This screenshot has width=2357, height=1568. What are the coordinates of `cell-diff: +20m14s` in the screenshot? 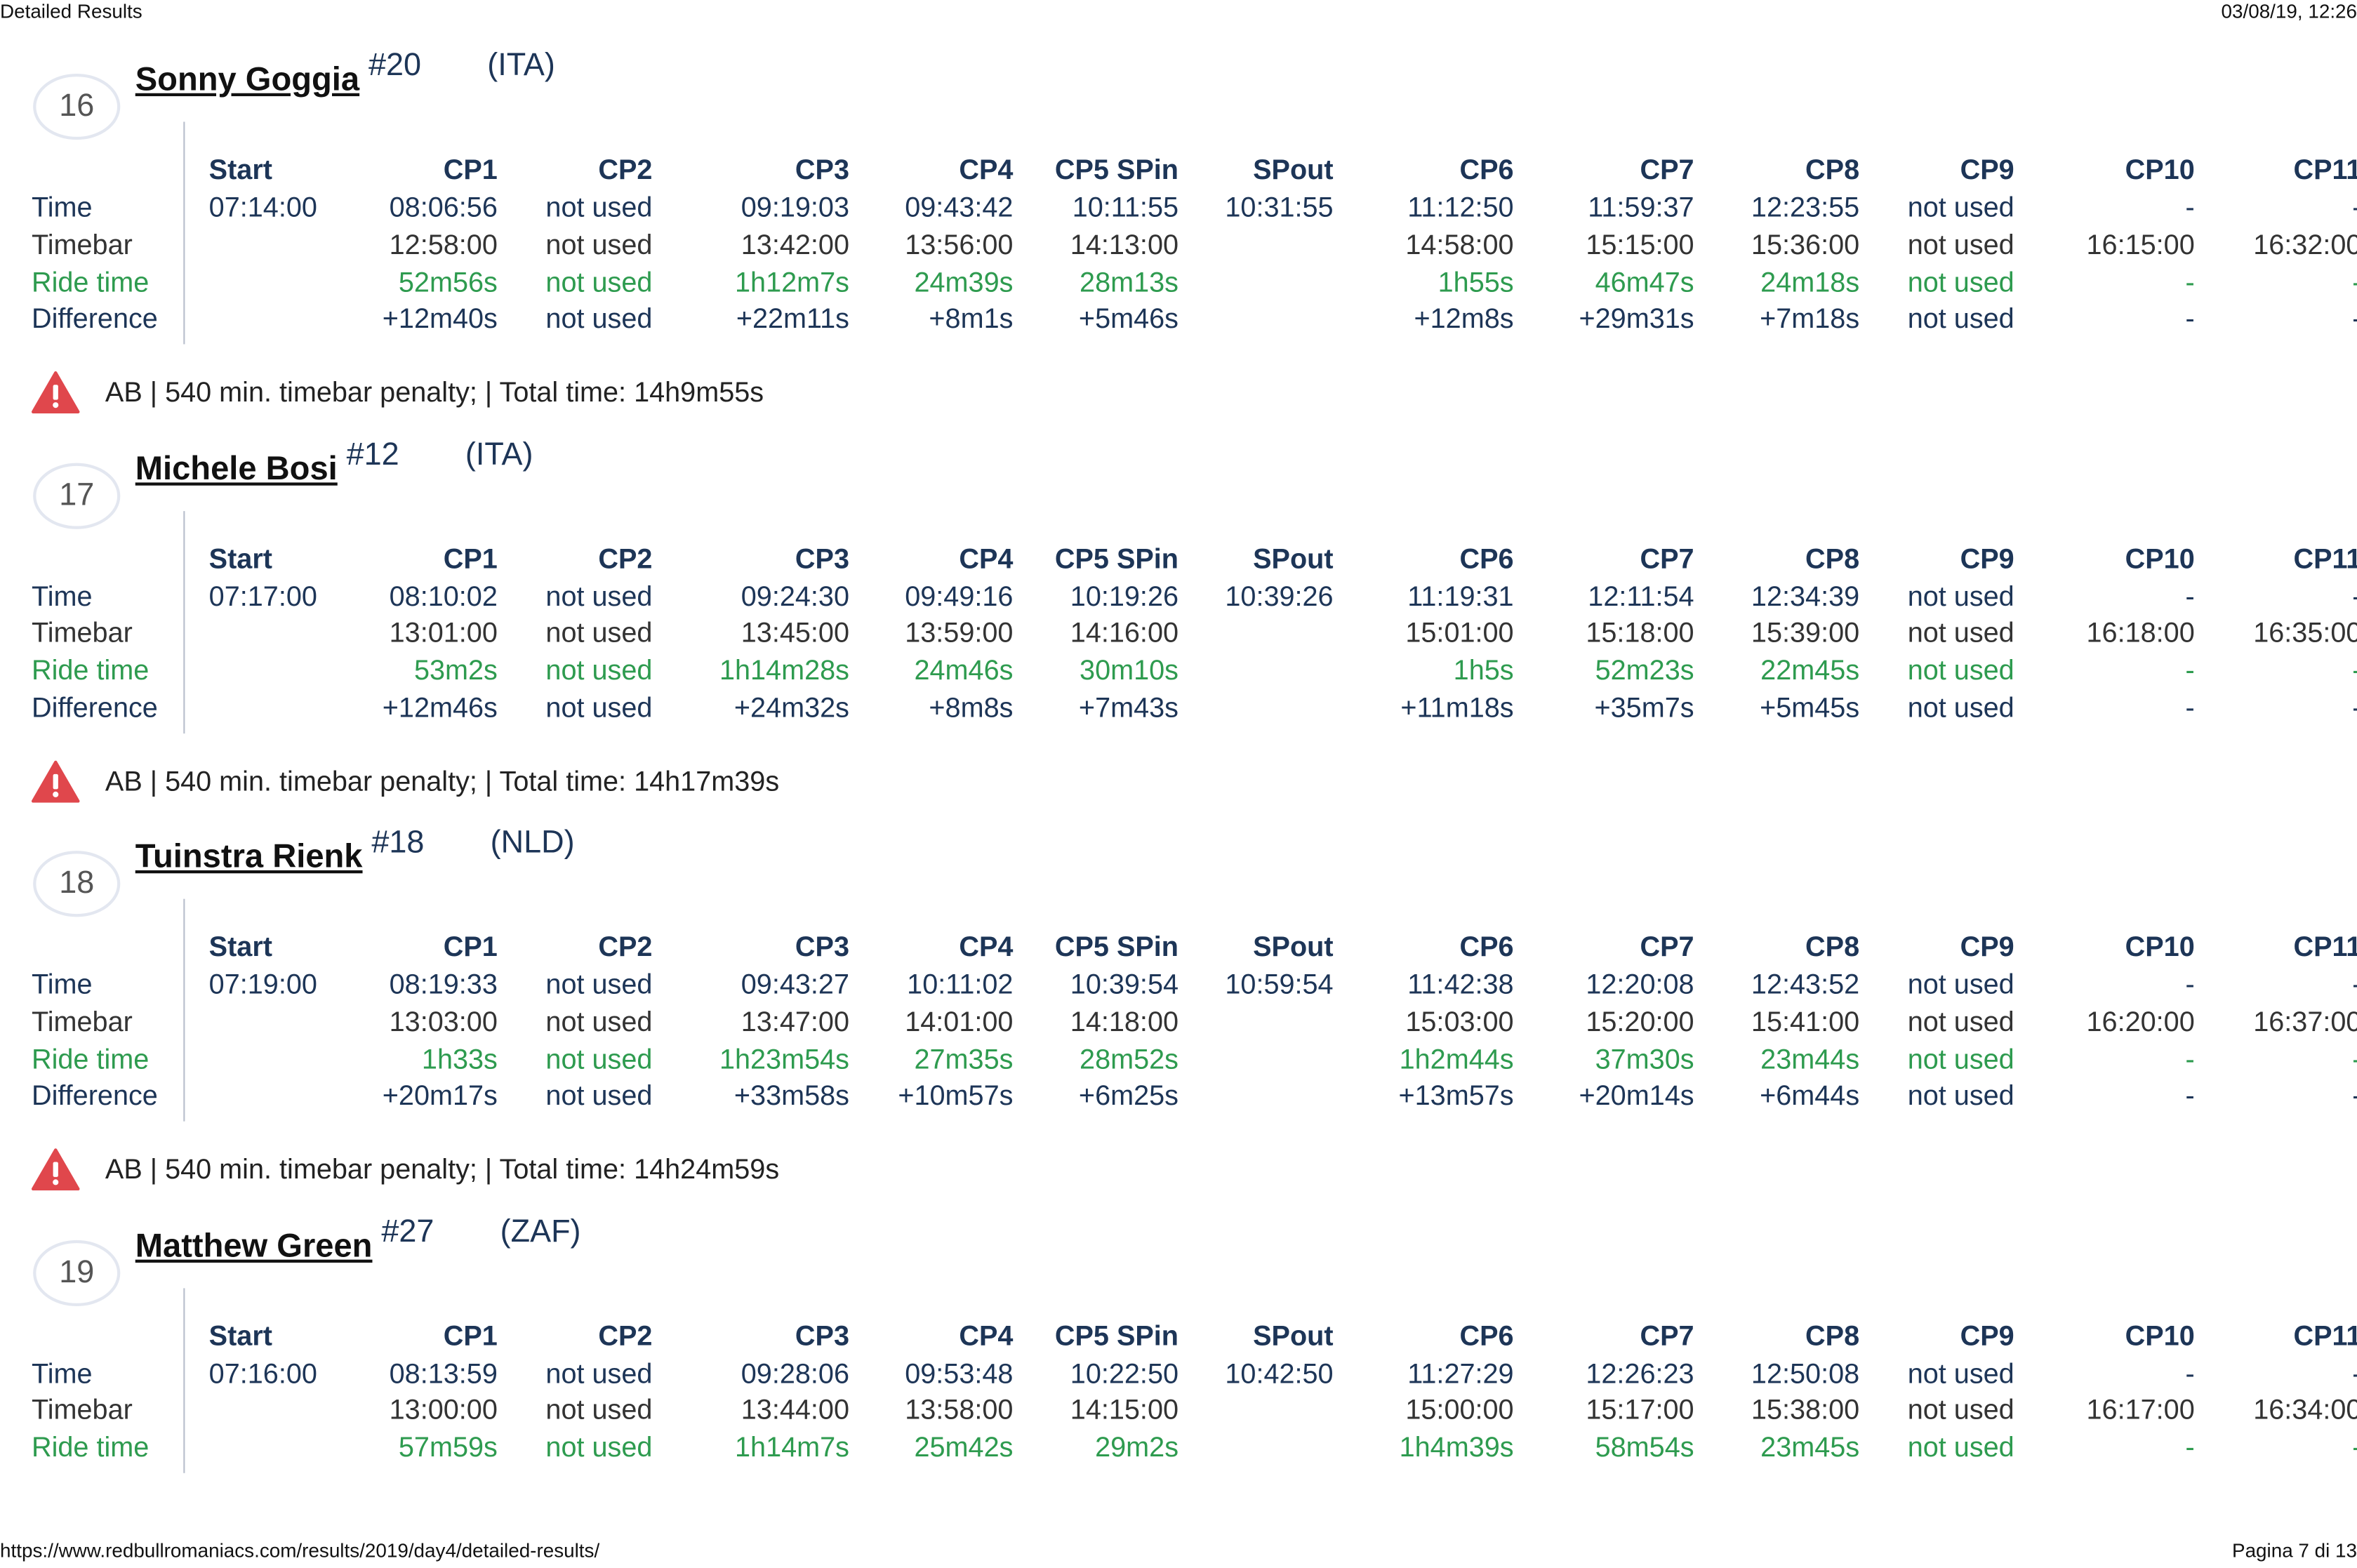 It's located at (1636, 1095).